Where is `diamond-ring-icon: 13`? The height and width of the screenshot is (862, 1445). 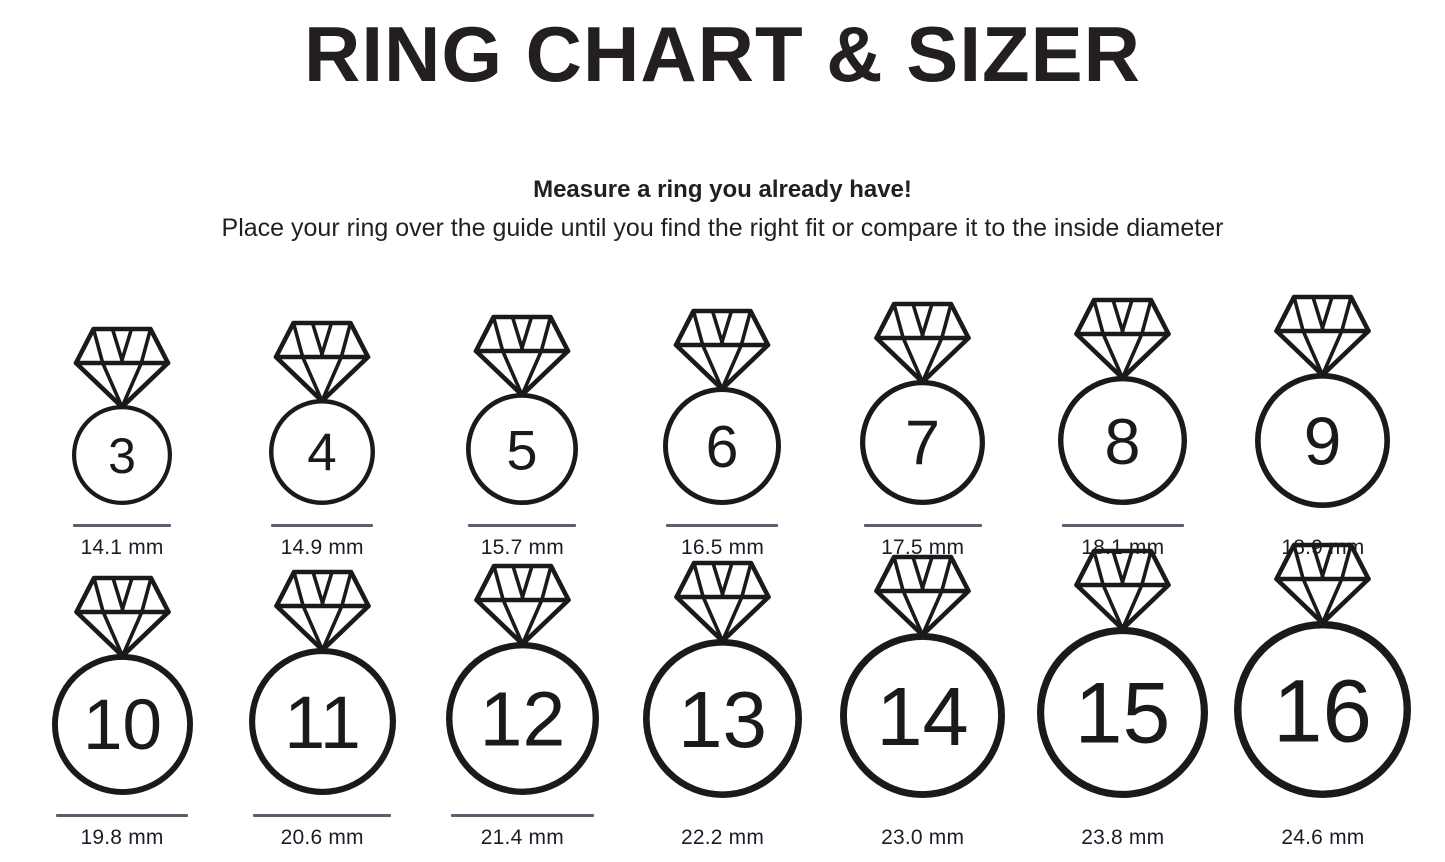 diamond-ring-icon: 13 is located at coordinates (722, 681).